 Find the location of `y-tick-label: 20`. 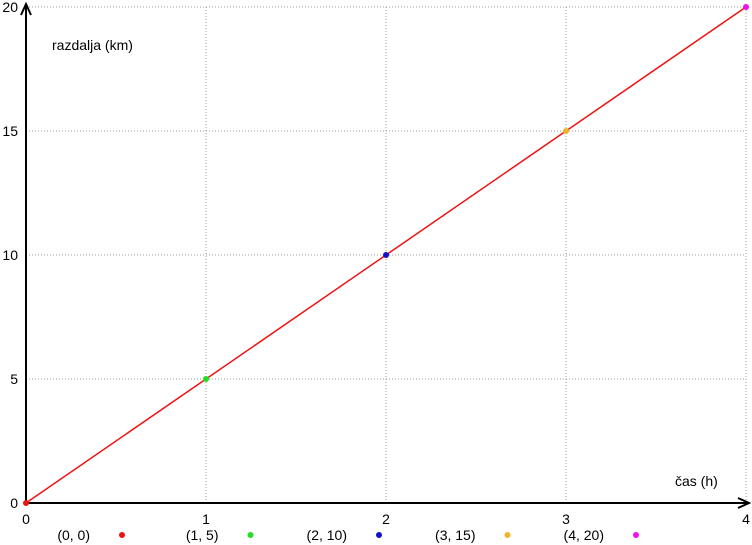

y-tick-label: 20 is located at coordinates (10, 7).